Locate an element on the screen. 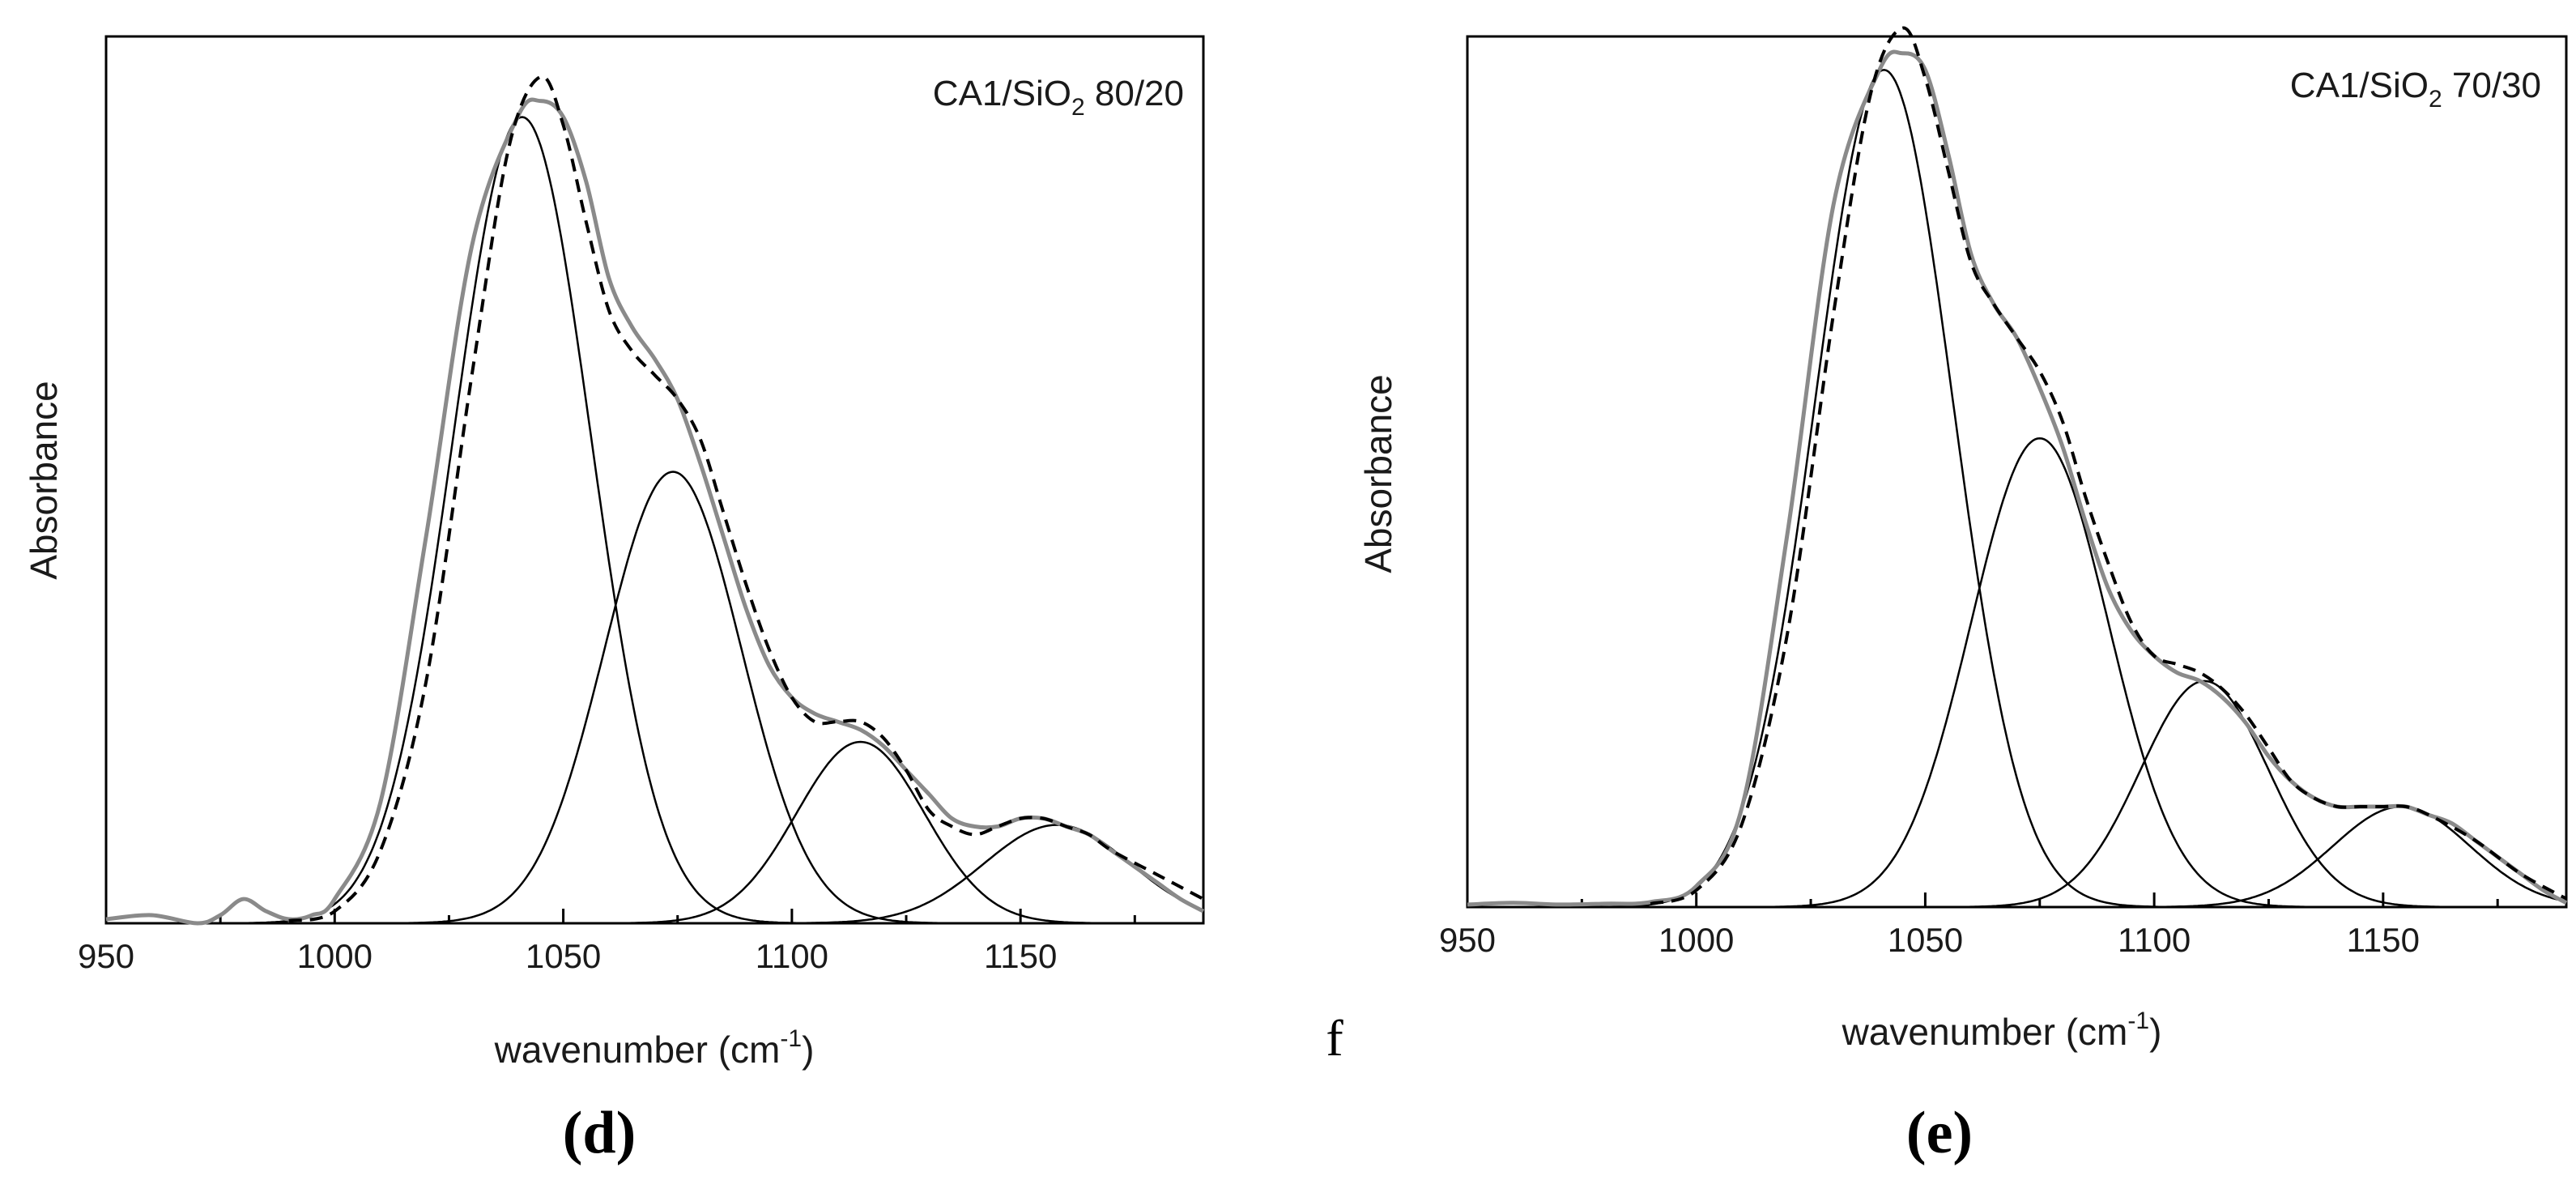 This screenshot has width=2576, height=1180. panel-label-e: (e) is located at coordinates (1939, 1133).